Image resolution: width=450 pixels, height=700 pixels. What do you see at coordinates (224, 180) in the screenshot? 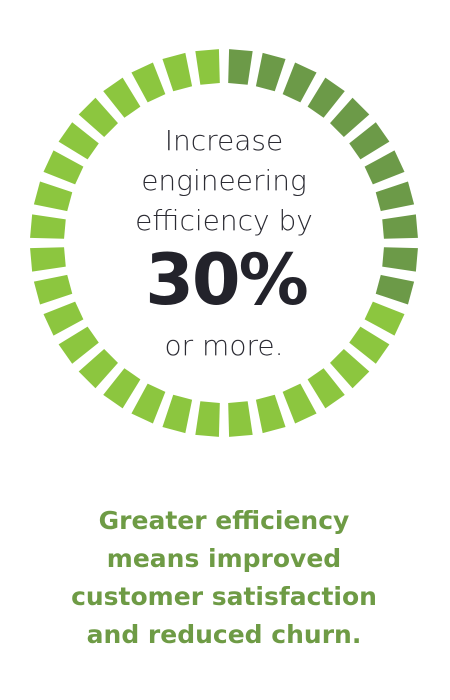
I see `headline-line: engineering` at bounding box center [224, 180].